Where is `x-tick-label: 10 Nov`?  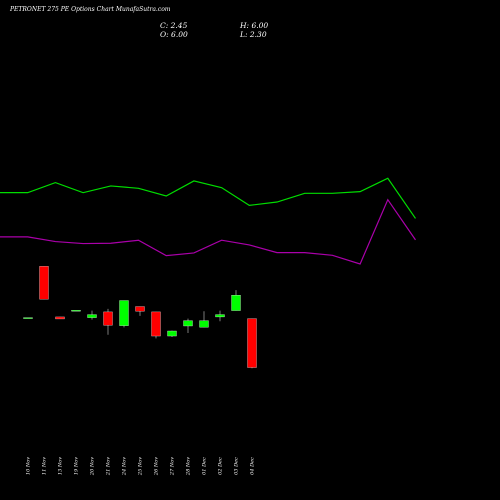 x-tick-label: 10 Nov is located at coordinates (29, 466).